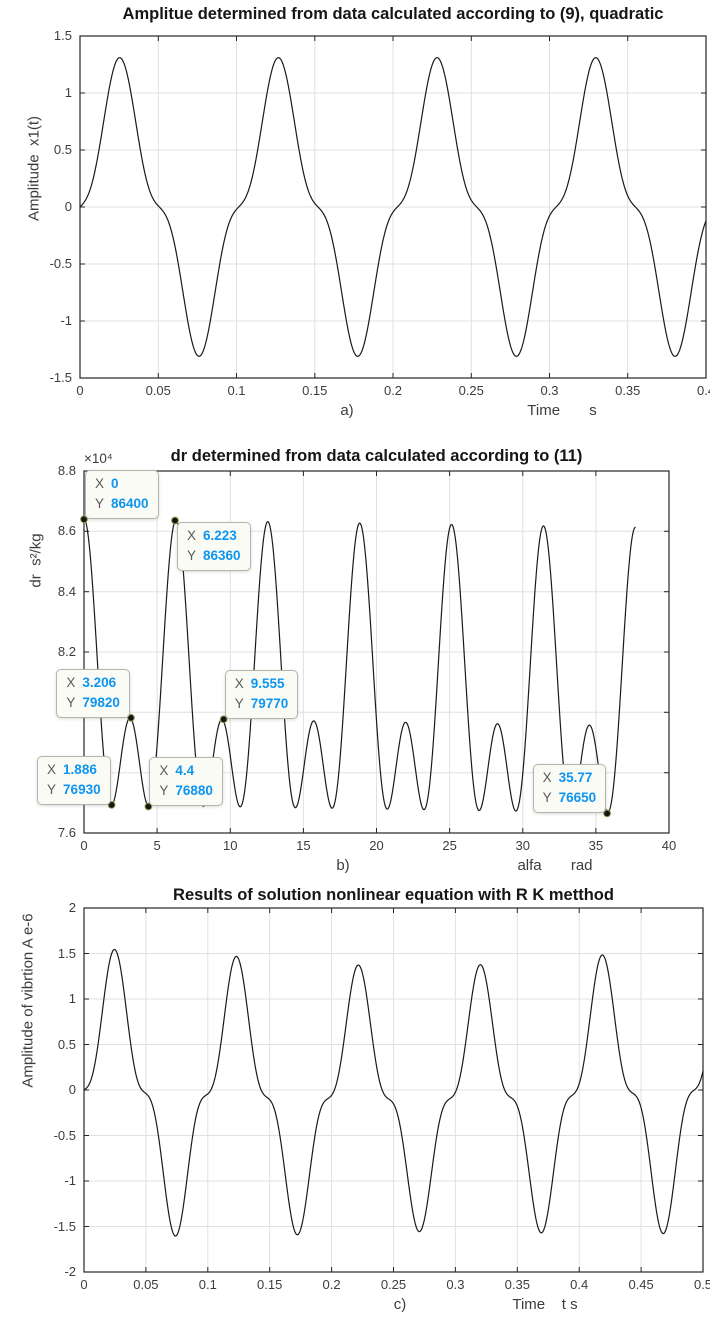 The image size is (710, 1329). Describe the element at coordinates (66, 470) in the screenshot. I see `y-tick-label: 8.8` at that location.